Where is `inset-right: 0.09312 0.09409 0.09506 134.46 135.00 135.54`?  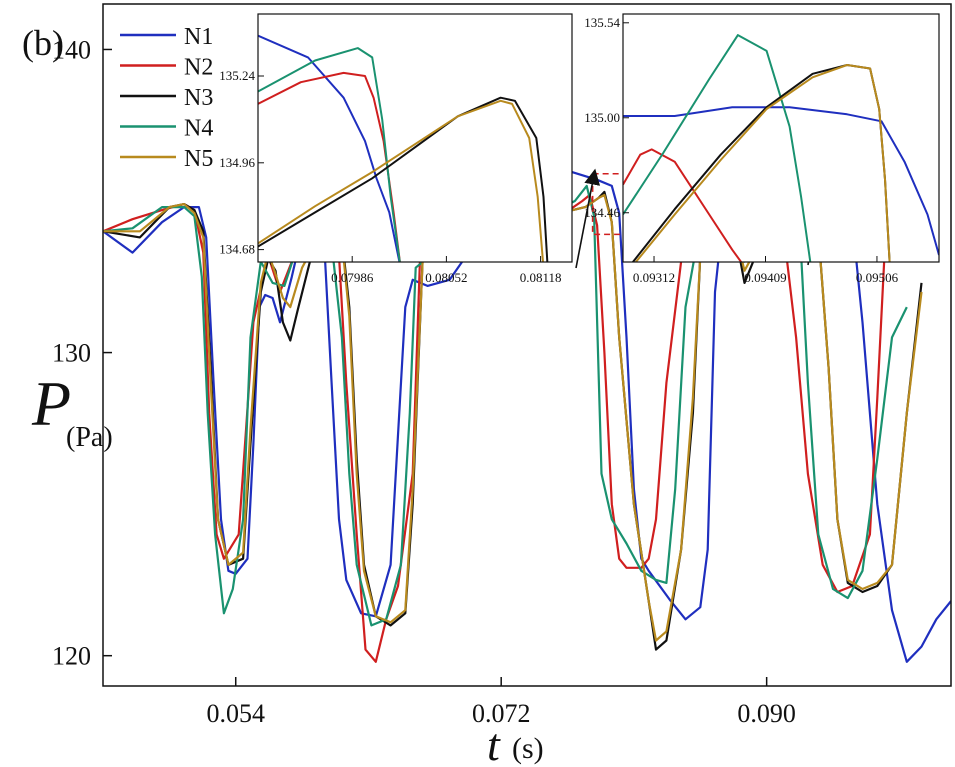 inset-right: 0.09312 0.09409 0.09506 134.46 135.00 135.54 is located at coordinates (762, 149).